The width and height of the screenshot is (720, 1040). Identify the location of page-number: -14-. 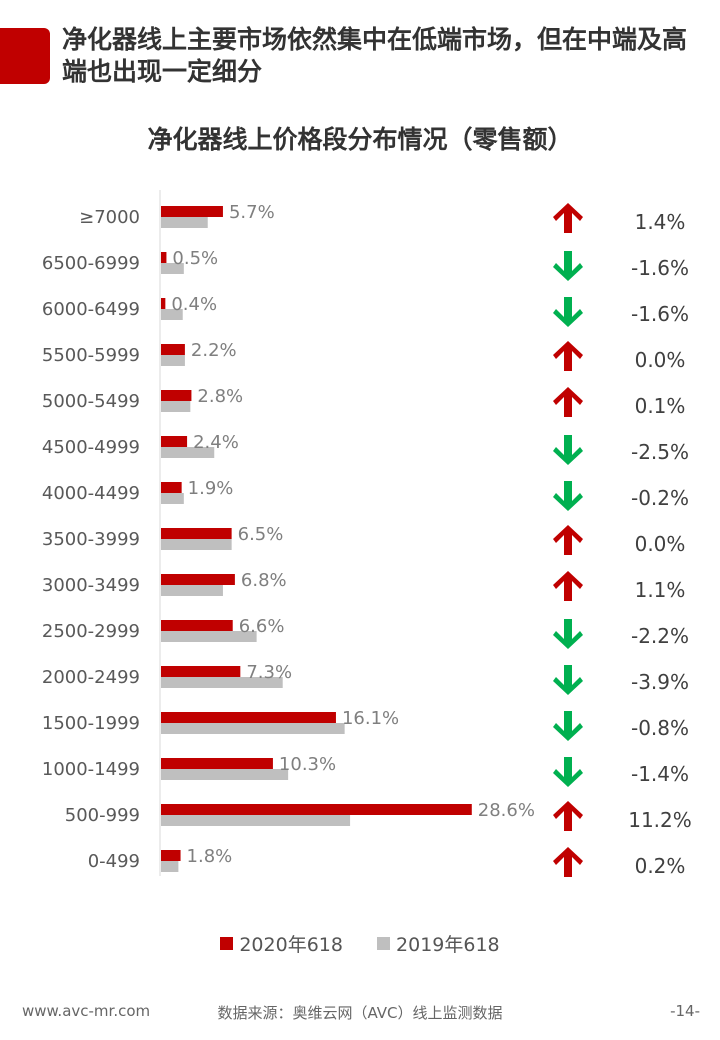
(685, 1011).